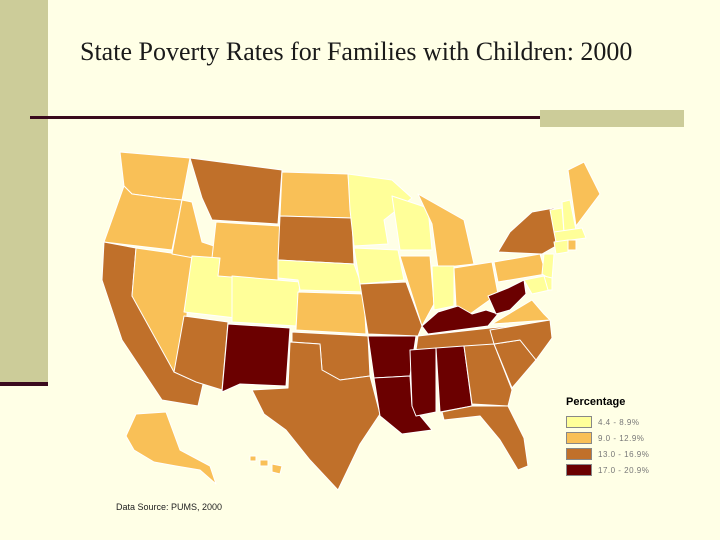 Image resolution: width=720 pixels, height=540 pixels. I want to click on state-HI, so click(266, 465).